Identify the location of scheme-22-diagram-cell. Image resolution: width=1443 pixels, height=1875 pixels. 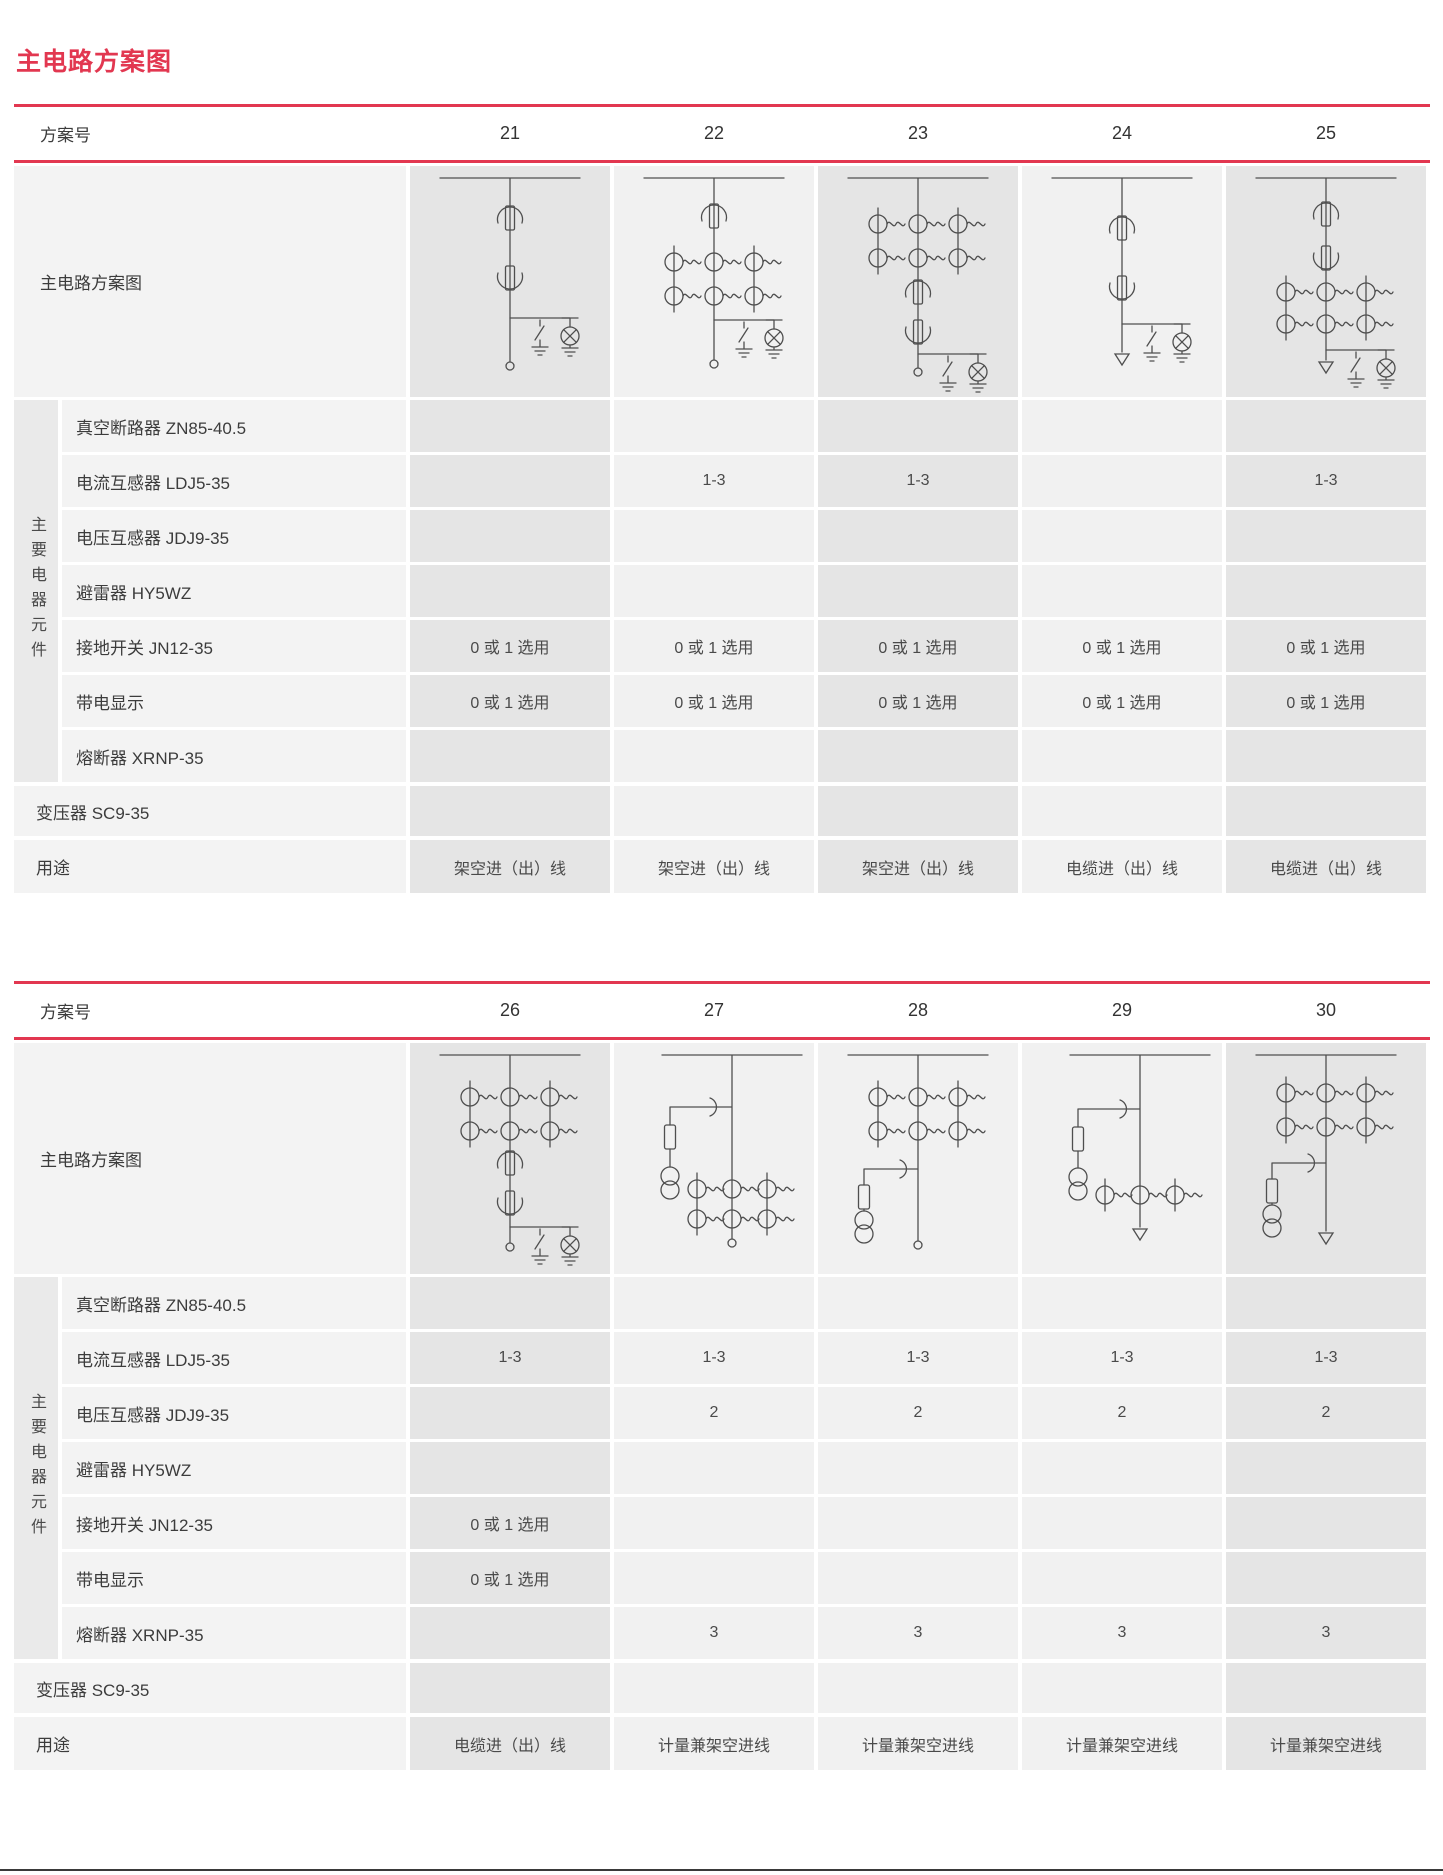
(714, 281).